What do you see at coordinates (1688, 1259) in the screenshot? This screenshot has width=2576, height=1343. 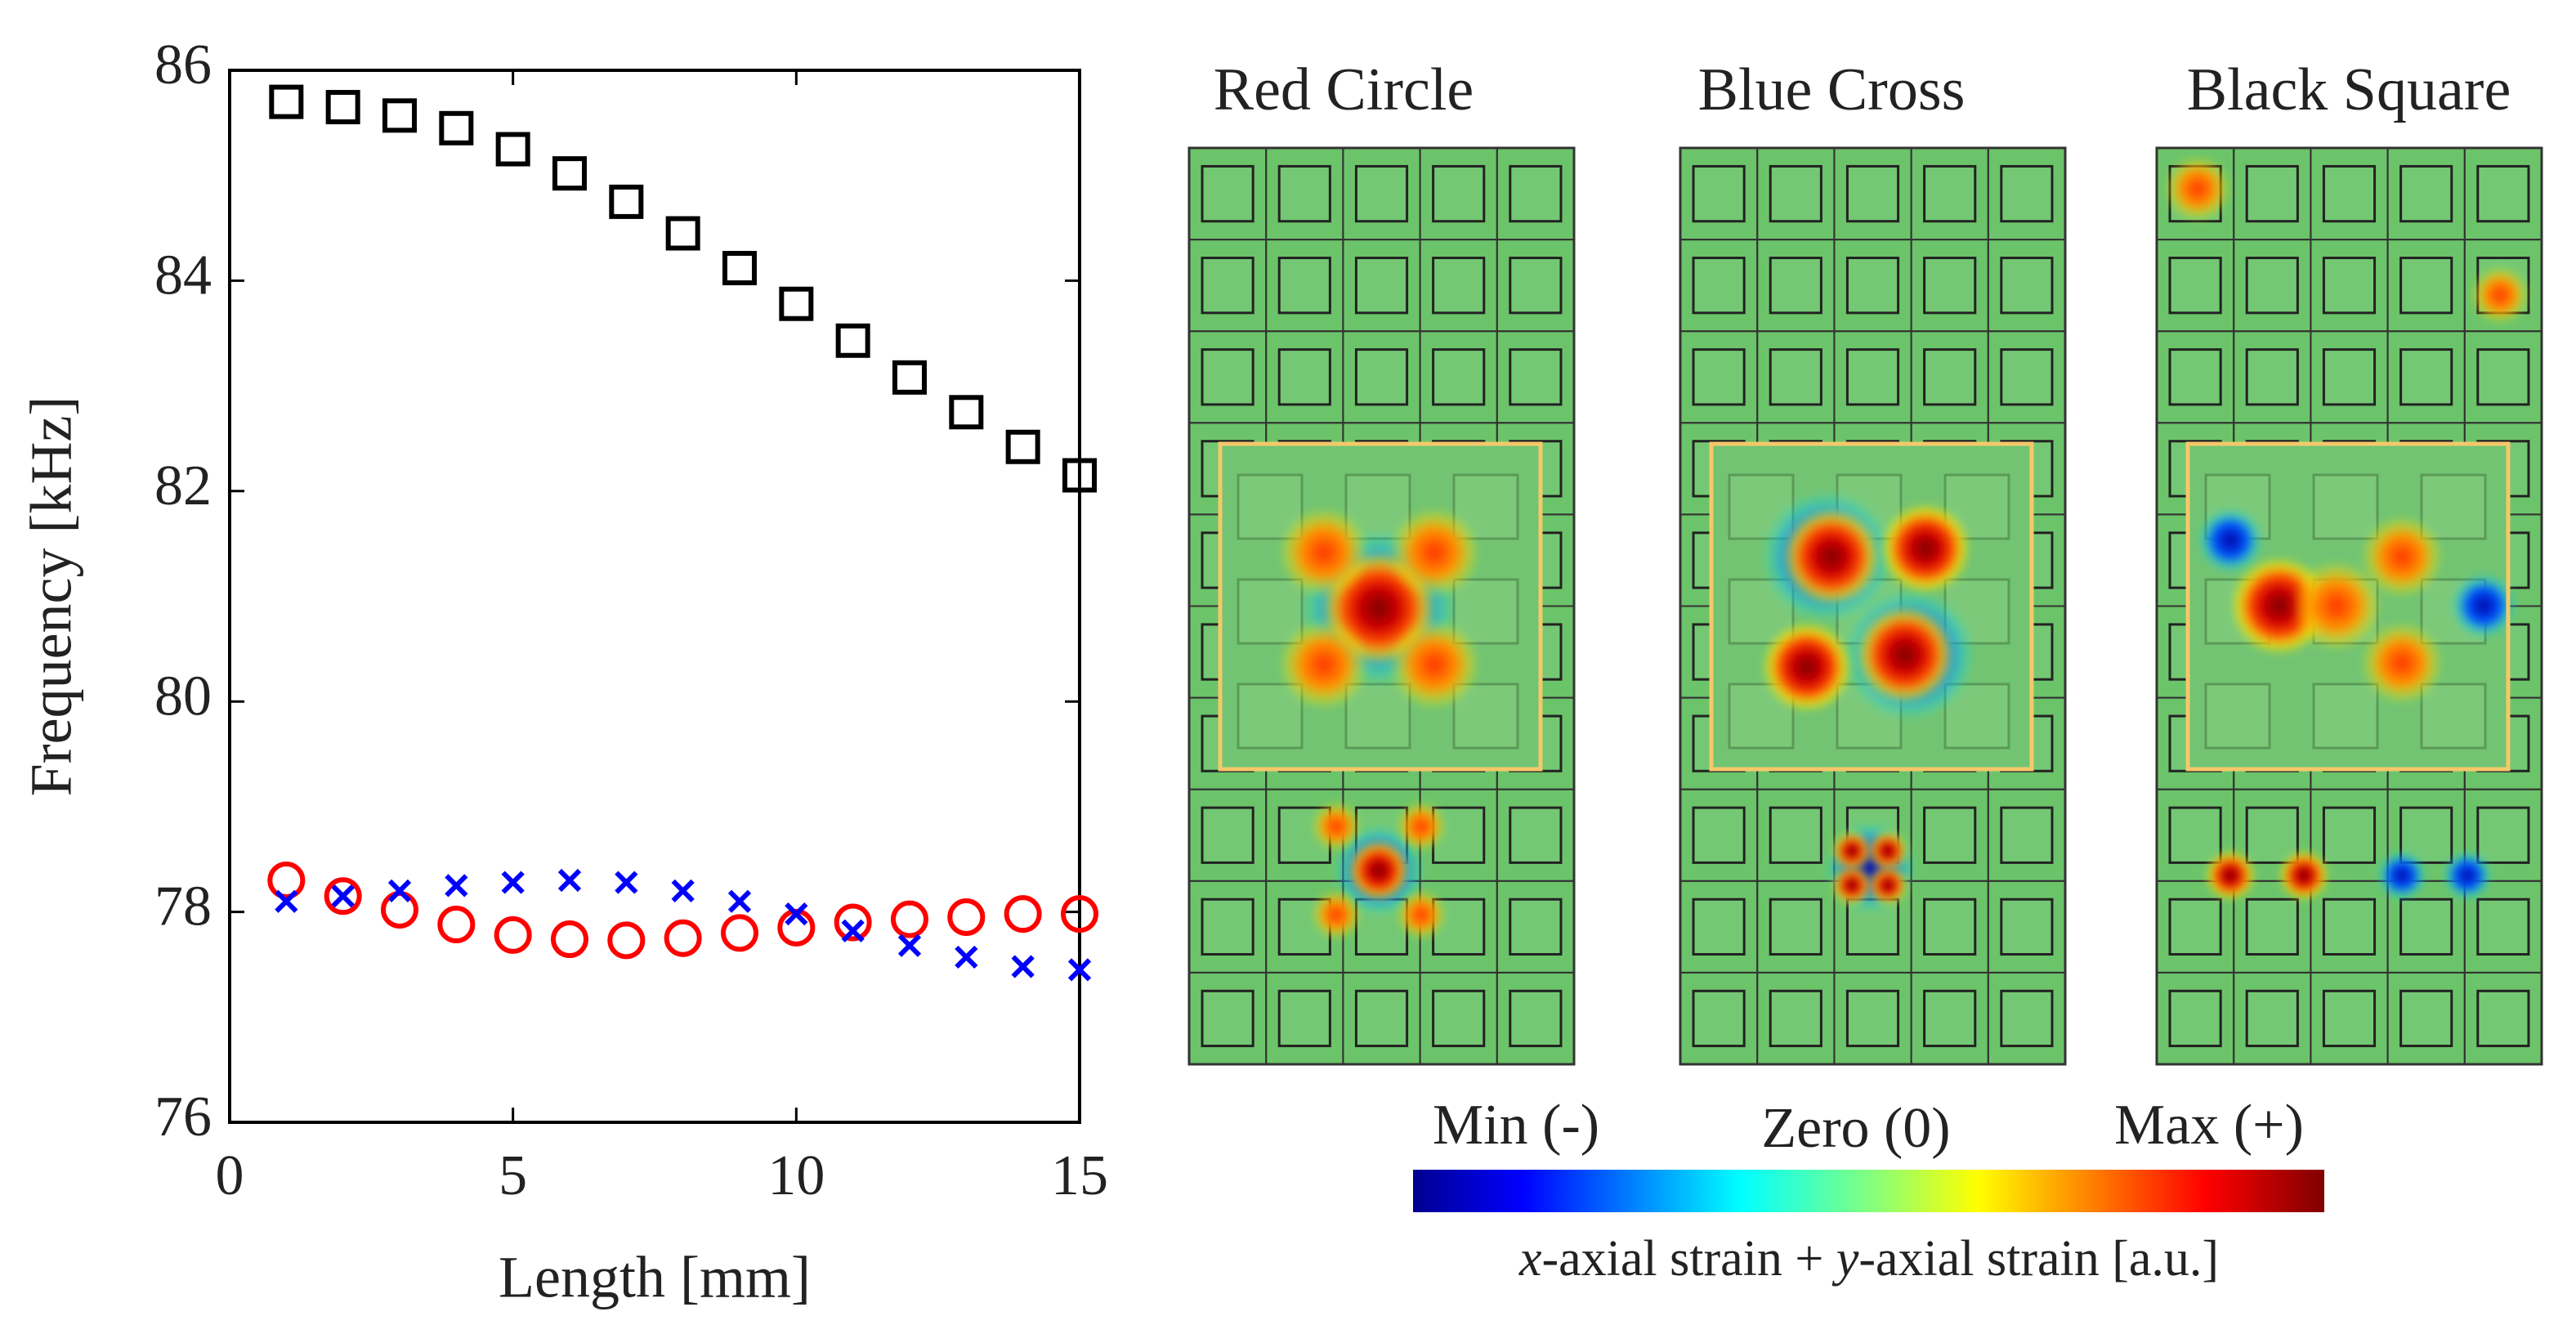 I see `caption-part: -axial strain +` at bounding box center [1688, 1259].